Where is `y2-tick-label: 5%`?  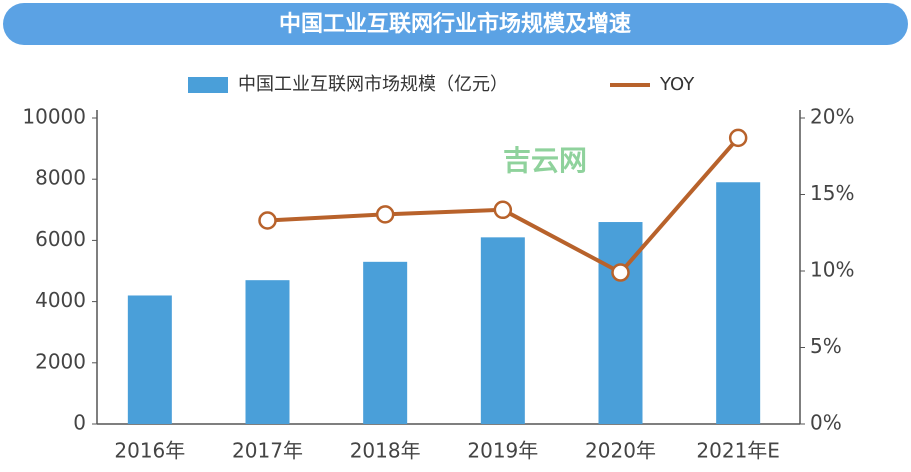
y2-tick-label: 5% is located at coordinates (826, 346).